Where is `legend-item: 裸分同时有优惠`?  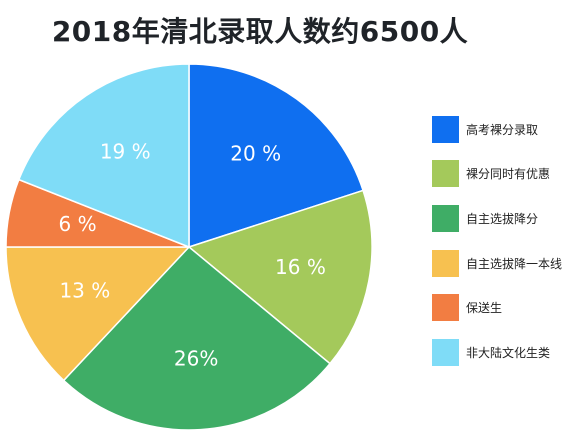
legend-item: 裸分同时有优惠 is located at coordinates (507, 174).